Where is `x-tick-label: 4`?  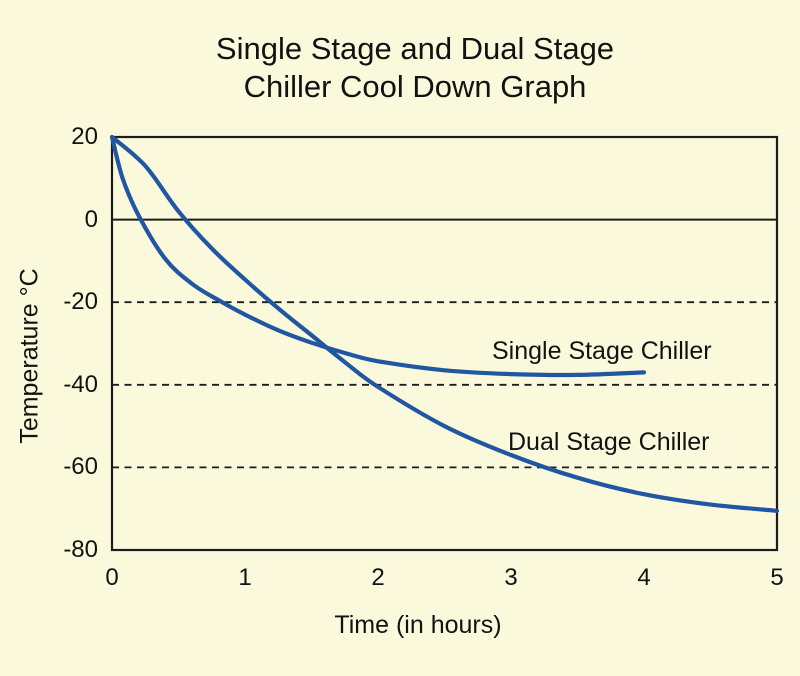 x-tick-label: 4 is located at coordinates (644, 577).